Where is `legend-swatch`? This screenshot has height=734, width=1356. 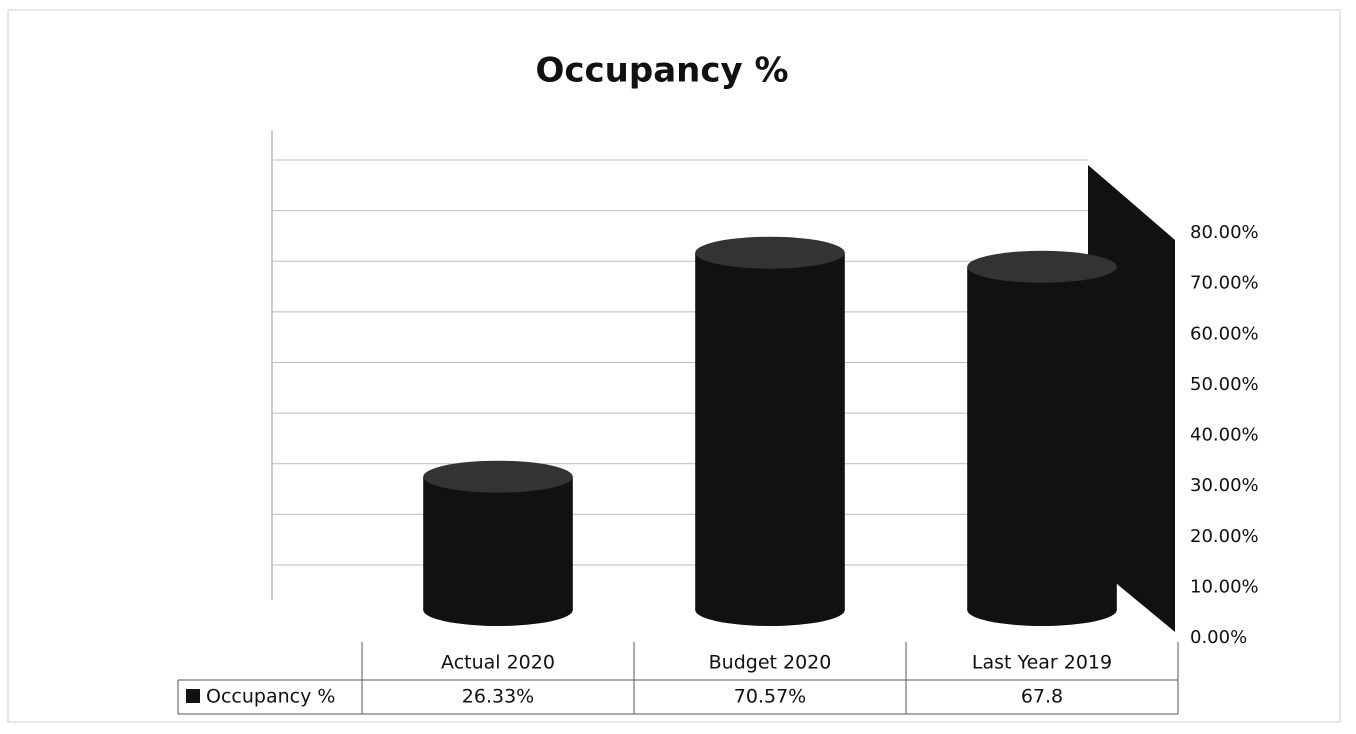 legend-swatch is located at coordinates (193, 696).